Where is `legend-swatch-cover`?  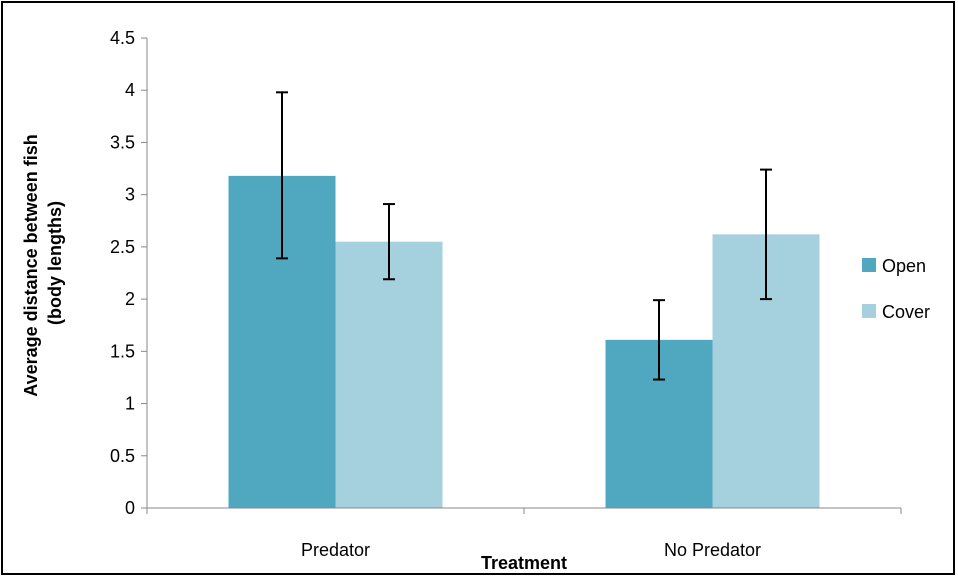
legend-swatch-cover is located at coordinates (869, 311).